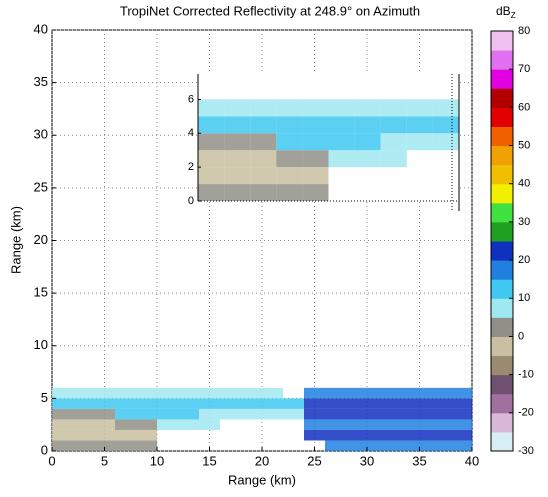 This screenshot has width=548, height=497. Describe the element at coordinates (157, 460) in the screenshot. I see `x-tick-label: 10` at that location.